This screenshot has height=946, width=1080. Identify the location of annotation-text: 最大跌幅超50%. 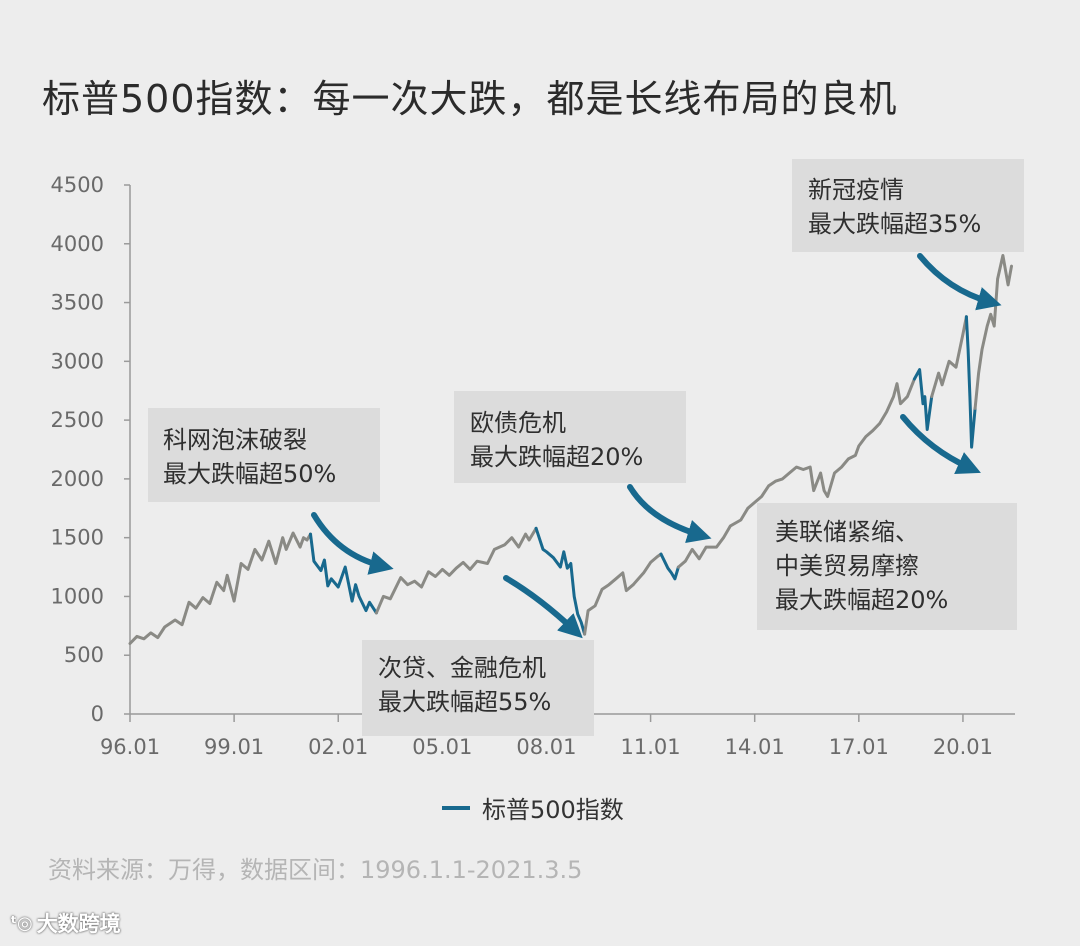
(249, 474).